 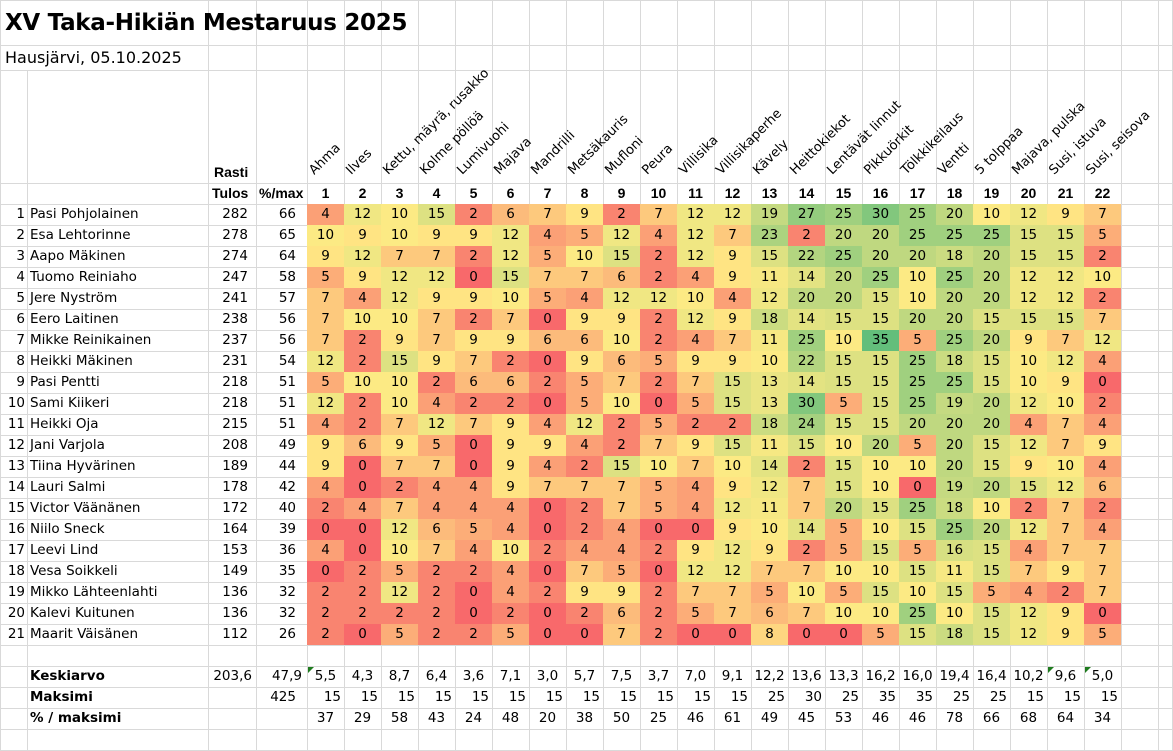 I want to click on score-cell: 18, so click(x=769, y=319).